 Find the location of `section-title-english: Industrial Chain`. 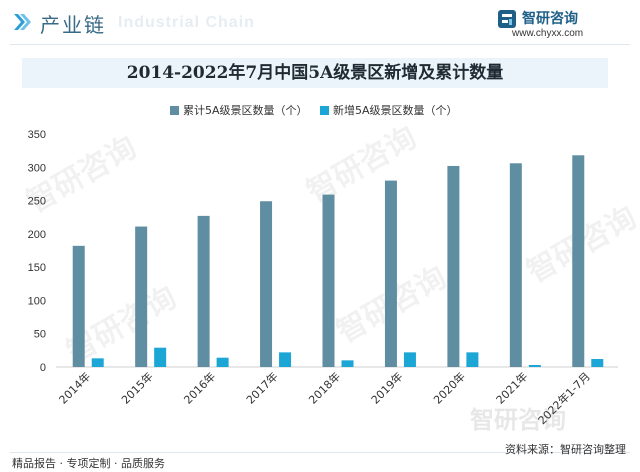

section-title-english: Industrial Chain is located at coordinates (186, 22).